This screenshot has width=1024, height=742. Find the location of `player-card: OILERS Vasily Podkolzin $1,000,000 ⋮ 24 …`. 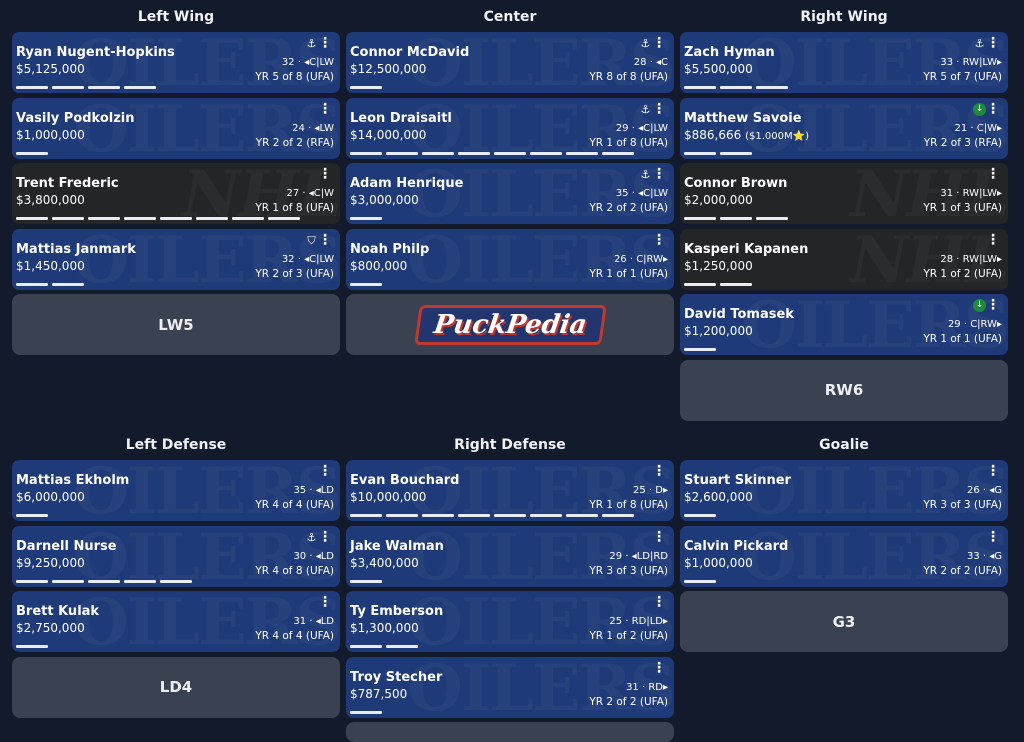

player-card: OILERS Vasily Podkolzin $1,000,000 ⋮ 24 … is located at coordinates (176, 128).